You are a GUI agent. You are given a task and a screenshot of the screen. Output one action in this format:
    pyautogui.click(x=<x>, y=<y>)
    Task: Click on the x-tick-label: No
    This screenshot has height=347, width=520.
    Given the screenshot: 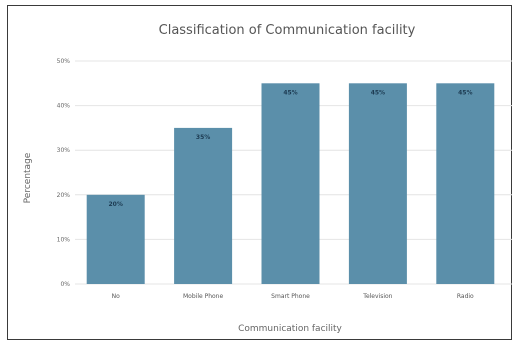 What is the action you would take?
    pyautogui.click(x=116, y=296)
    